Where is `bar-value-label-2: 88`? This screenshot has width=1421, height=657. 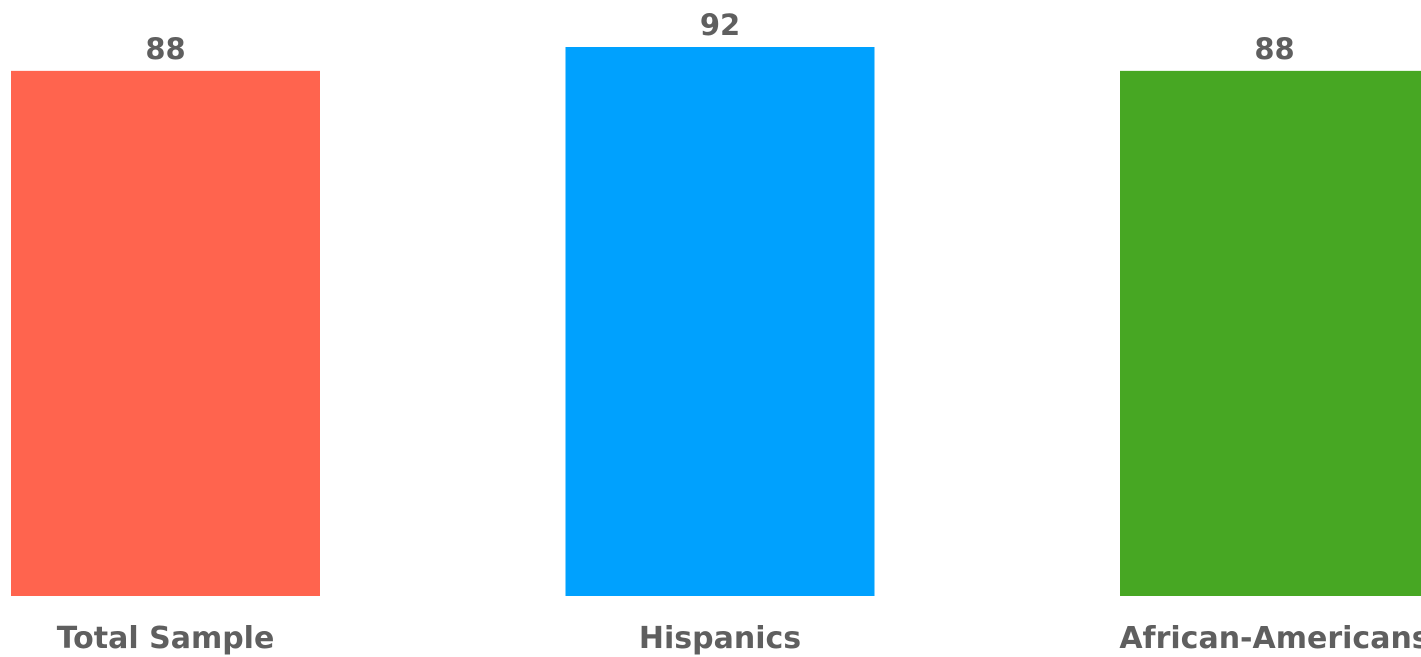 bar-value-label-2: 88 is located at coordinates (1274, 49).